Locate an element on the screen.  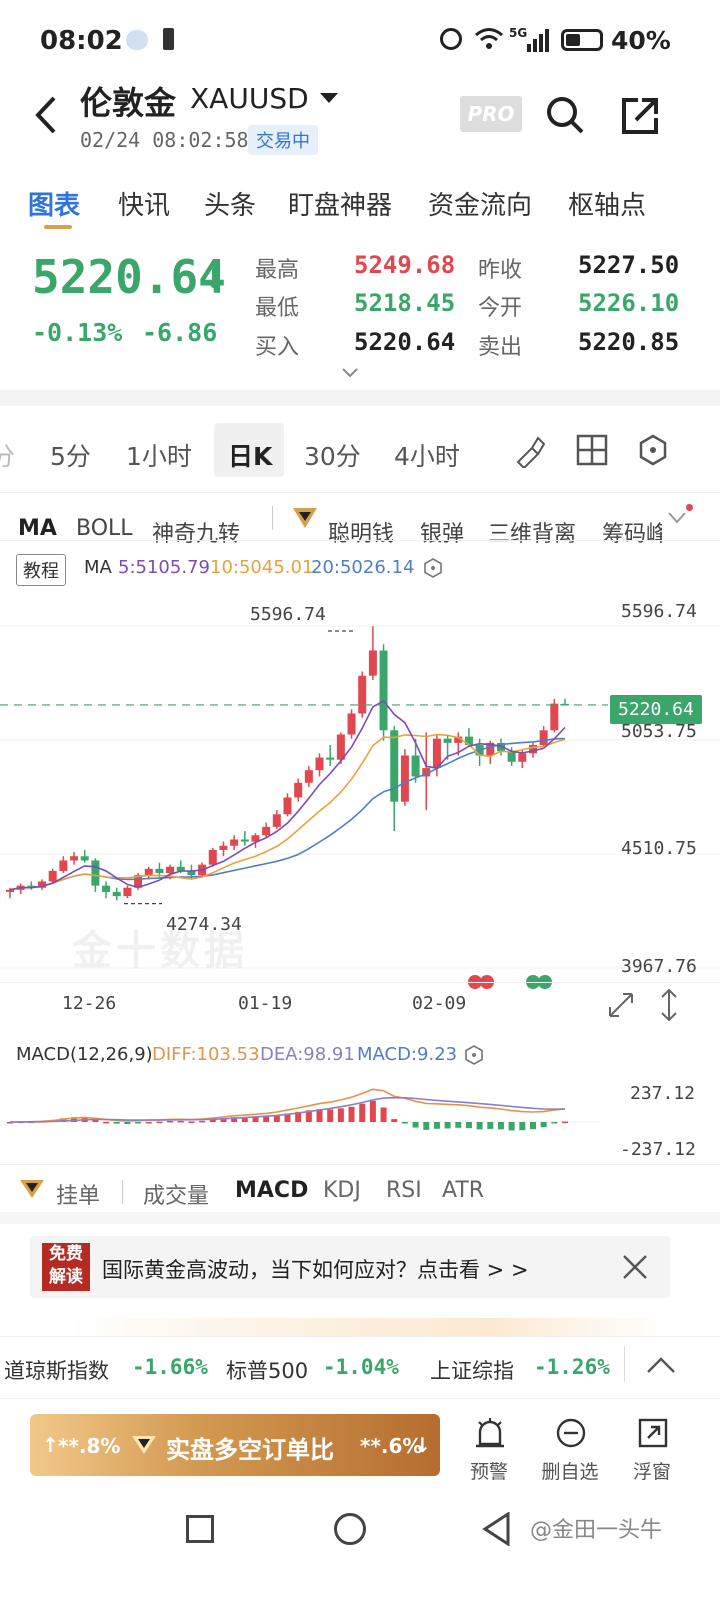
remove-watchlist-icon is located at coordinates (571, 1433).